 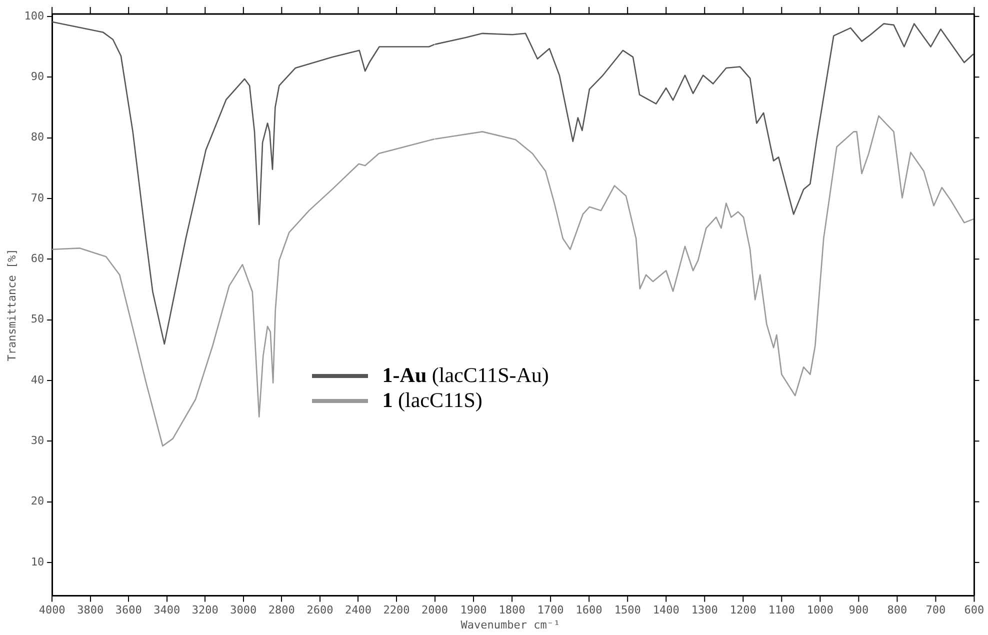 I want to click on x-tick-label: 2600, so click(x=320, y=609).